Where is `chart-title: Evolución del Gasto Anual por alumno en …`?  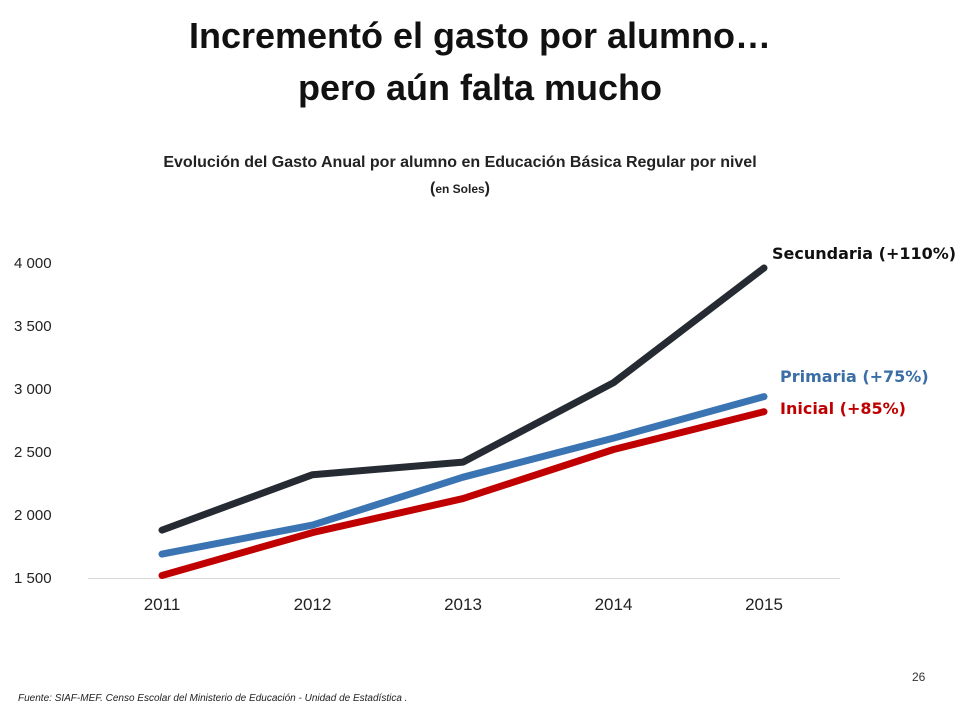
chart-title: Evolución del Gasto Anual por alumno en … is located at coordinates (460, 162).